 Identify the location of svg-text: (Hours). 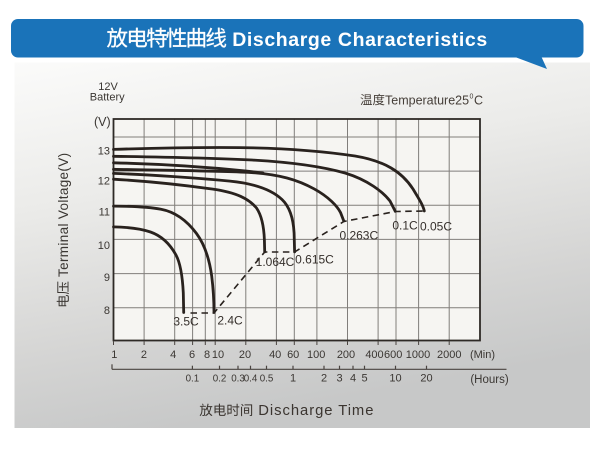
(489, 380).